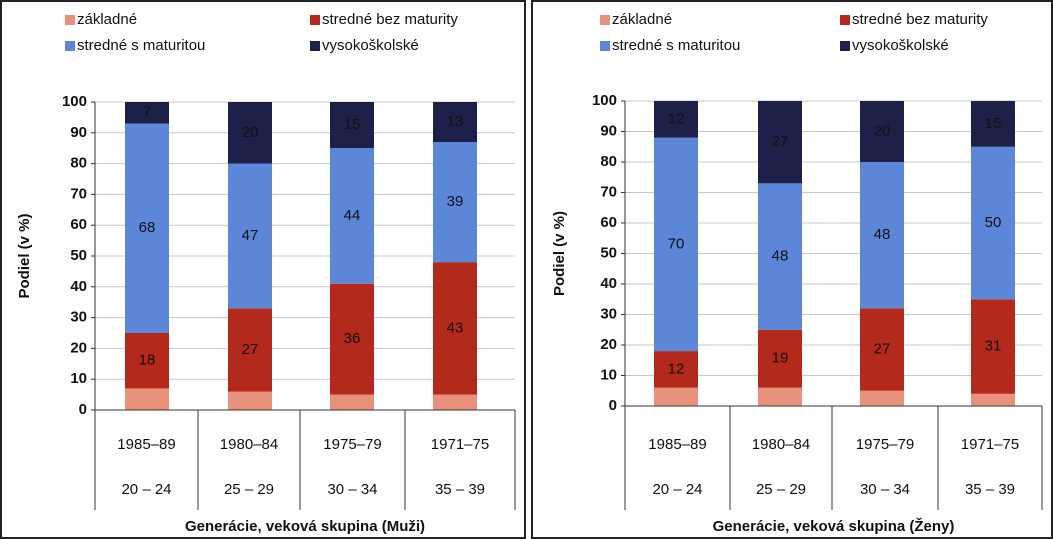  What do you see at coordinates (608, 313) in the screenshot?
I see `y-tick-label: 30` at bounding box center [608, 313].